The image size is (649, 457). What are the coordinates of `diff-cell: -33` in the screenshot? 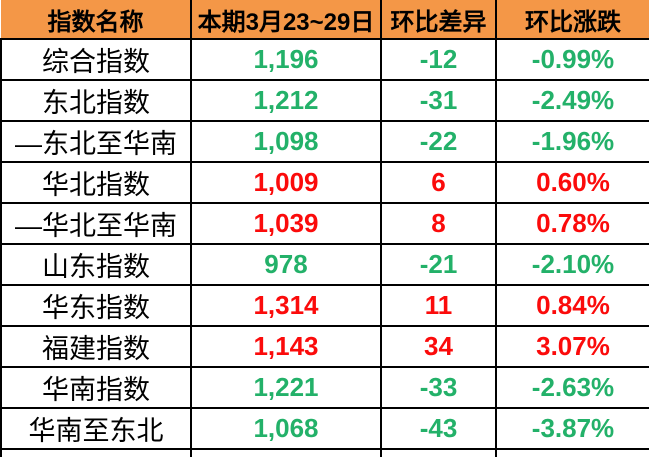 It's located at (438, 387).